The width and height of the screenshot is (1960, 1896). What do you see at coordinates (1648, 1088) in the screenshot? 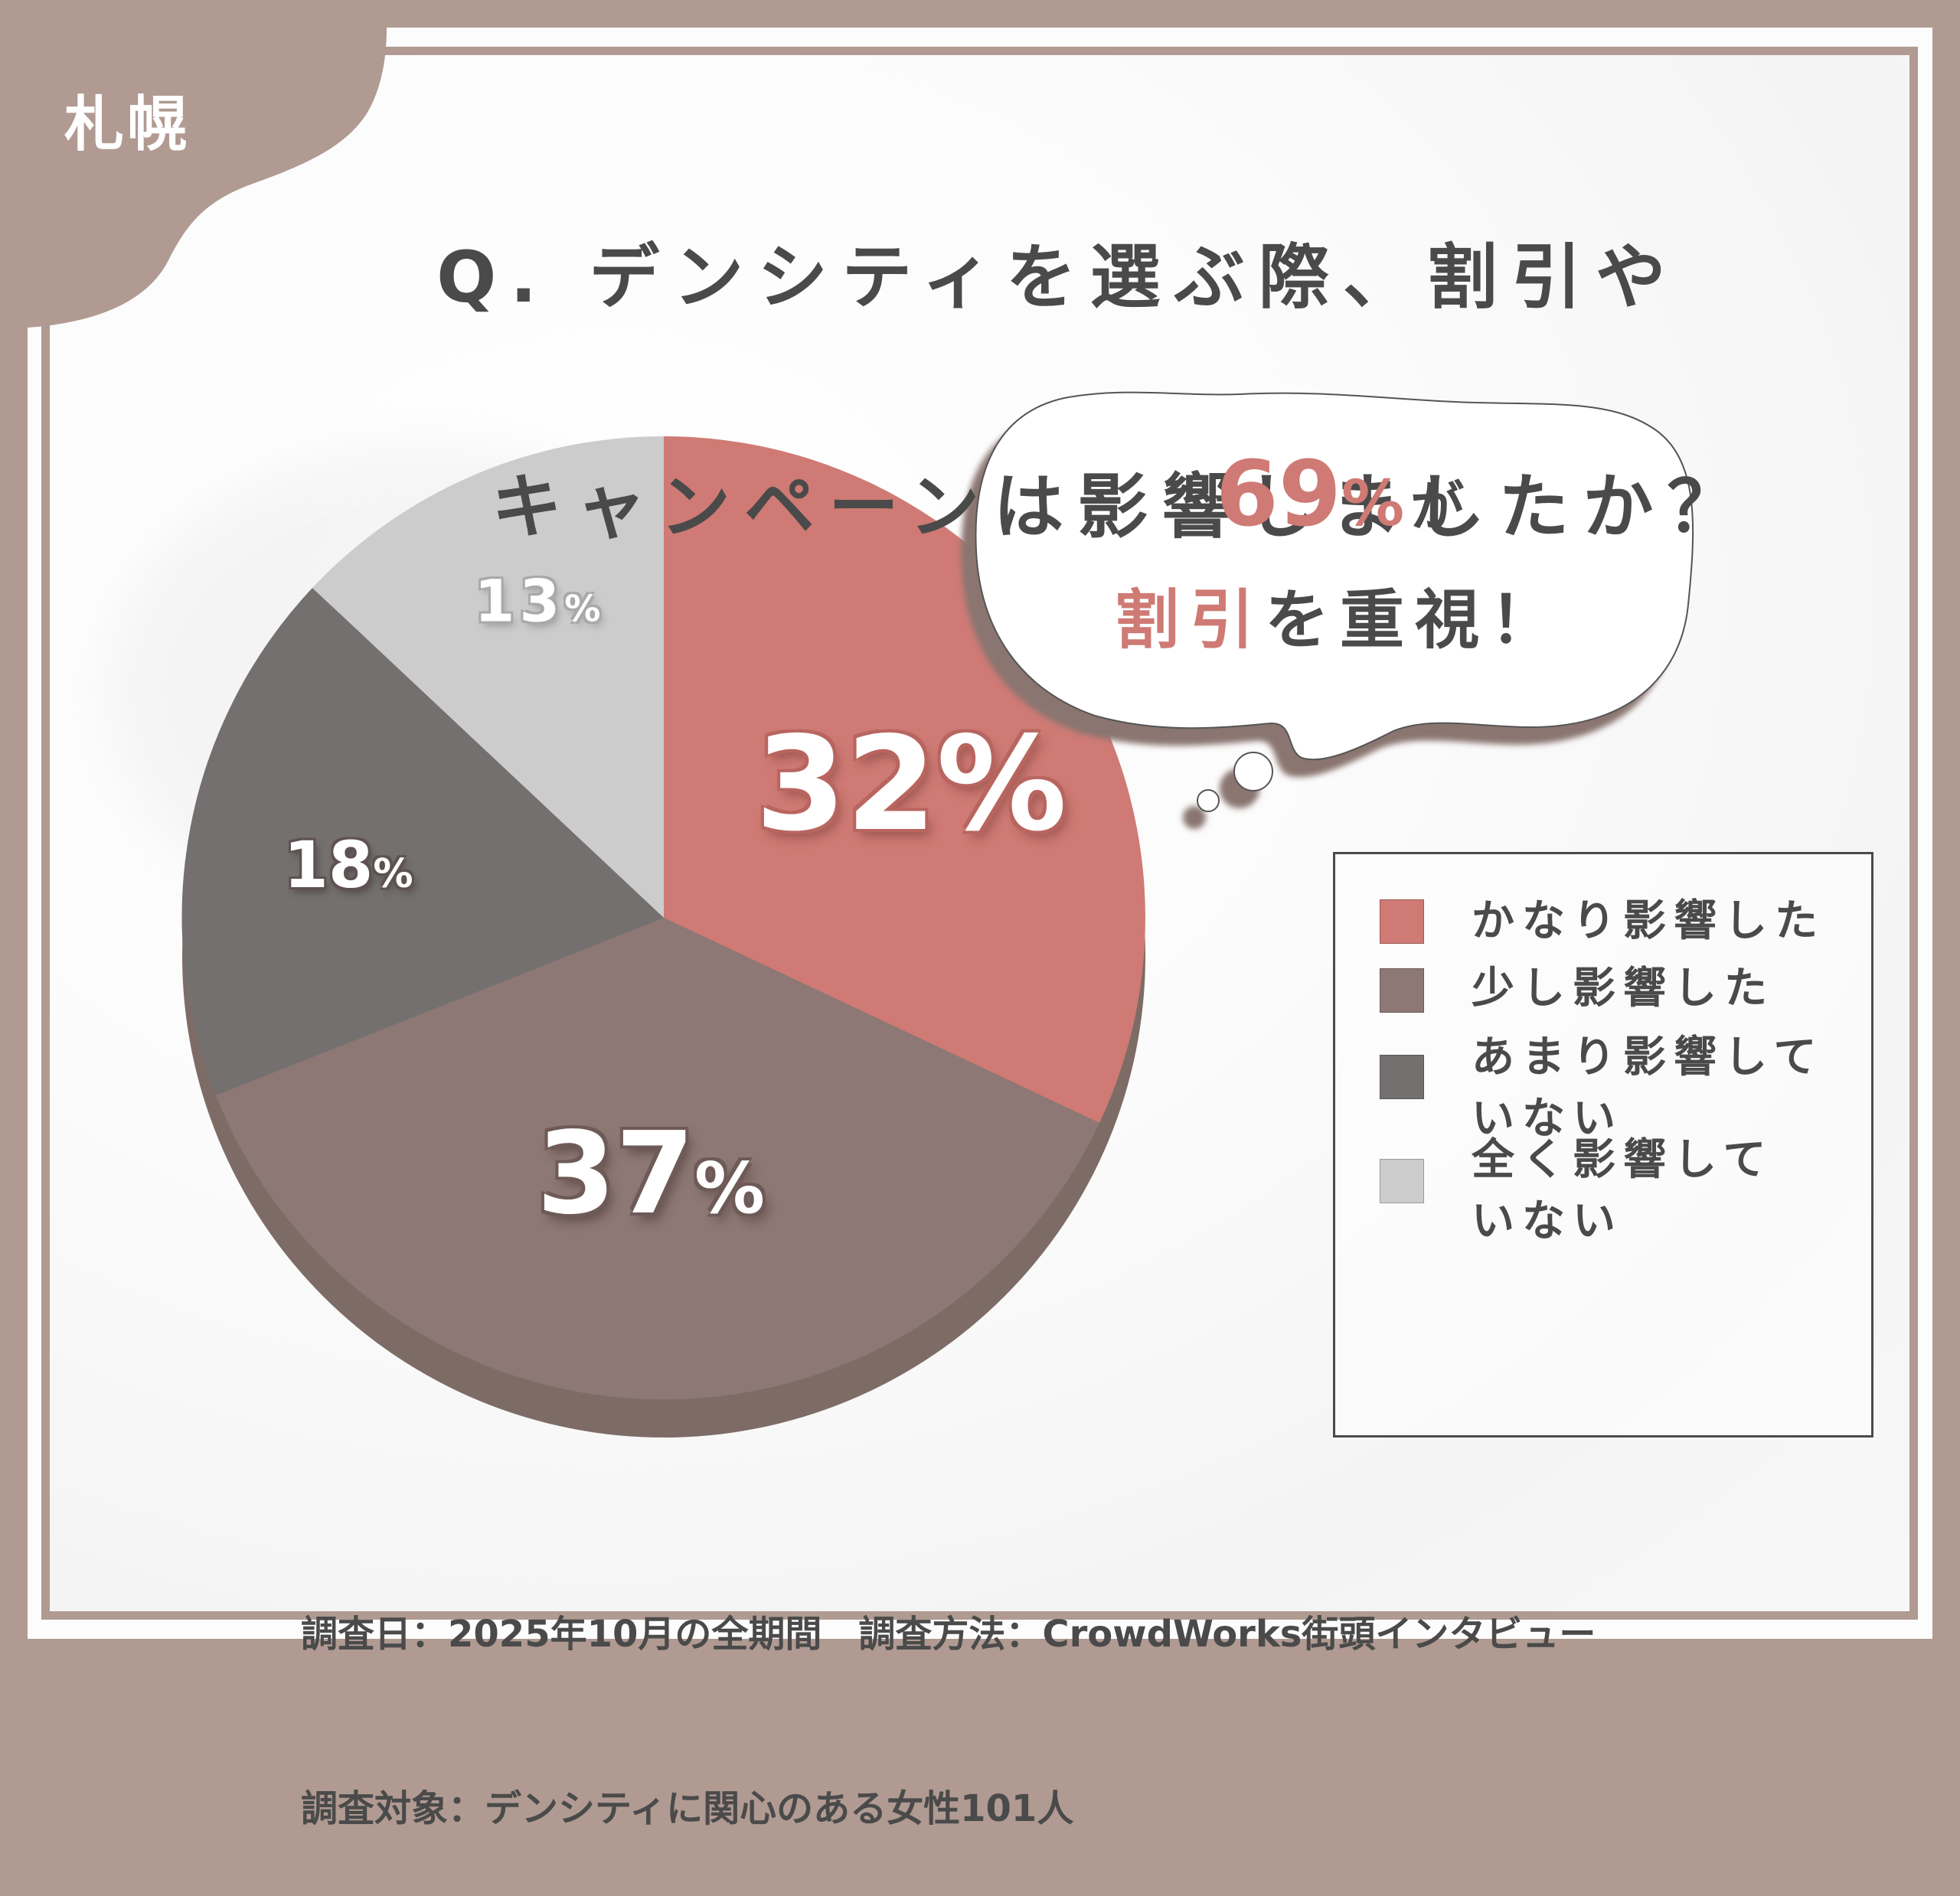
I see `legend-label: あまり影響して いない` at bounding box center [1648, 1088].